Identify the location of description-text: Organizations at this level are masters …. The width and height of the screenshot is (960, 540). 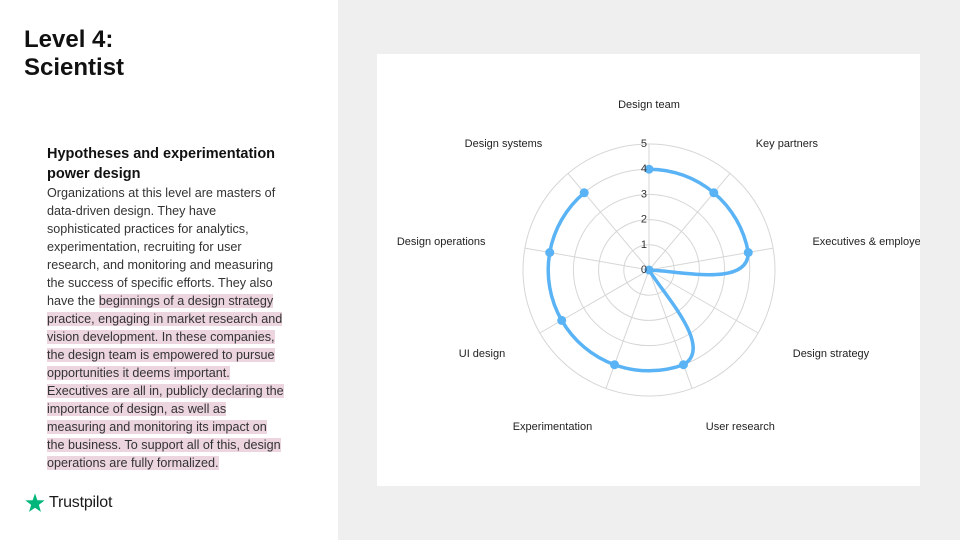
(167, 328).